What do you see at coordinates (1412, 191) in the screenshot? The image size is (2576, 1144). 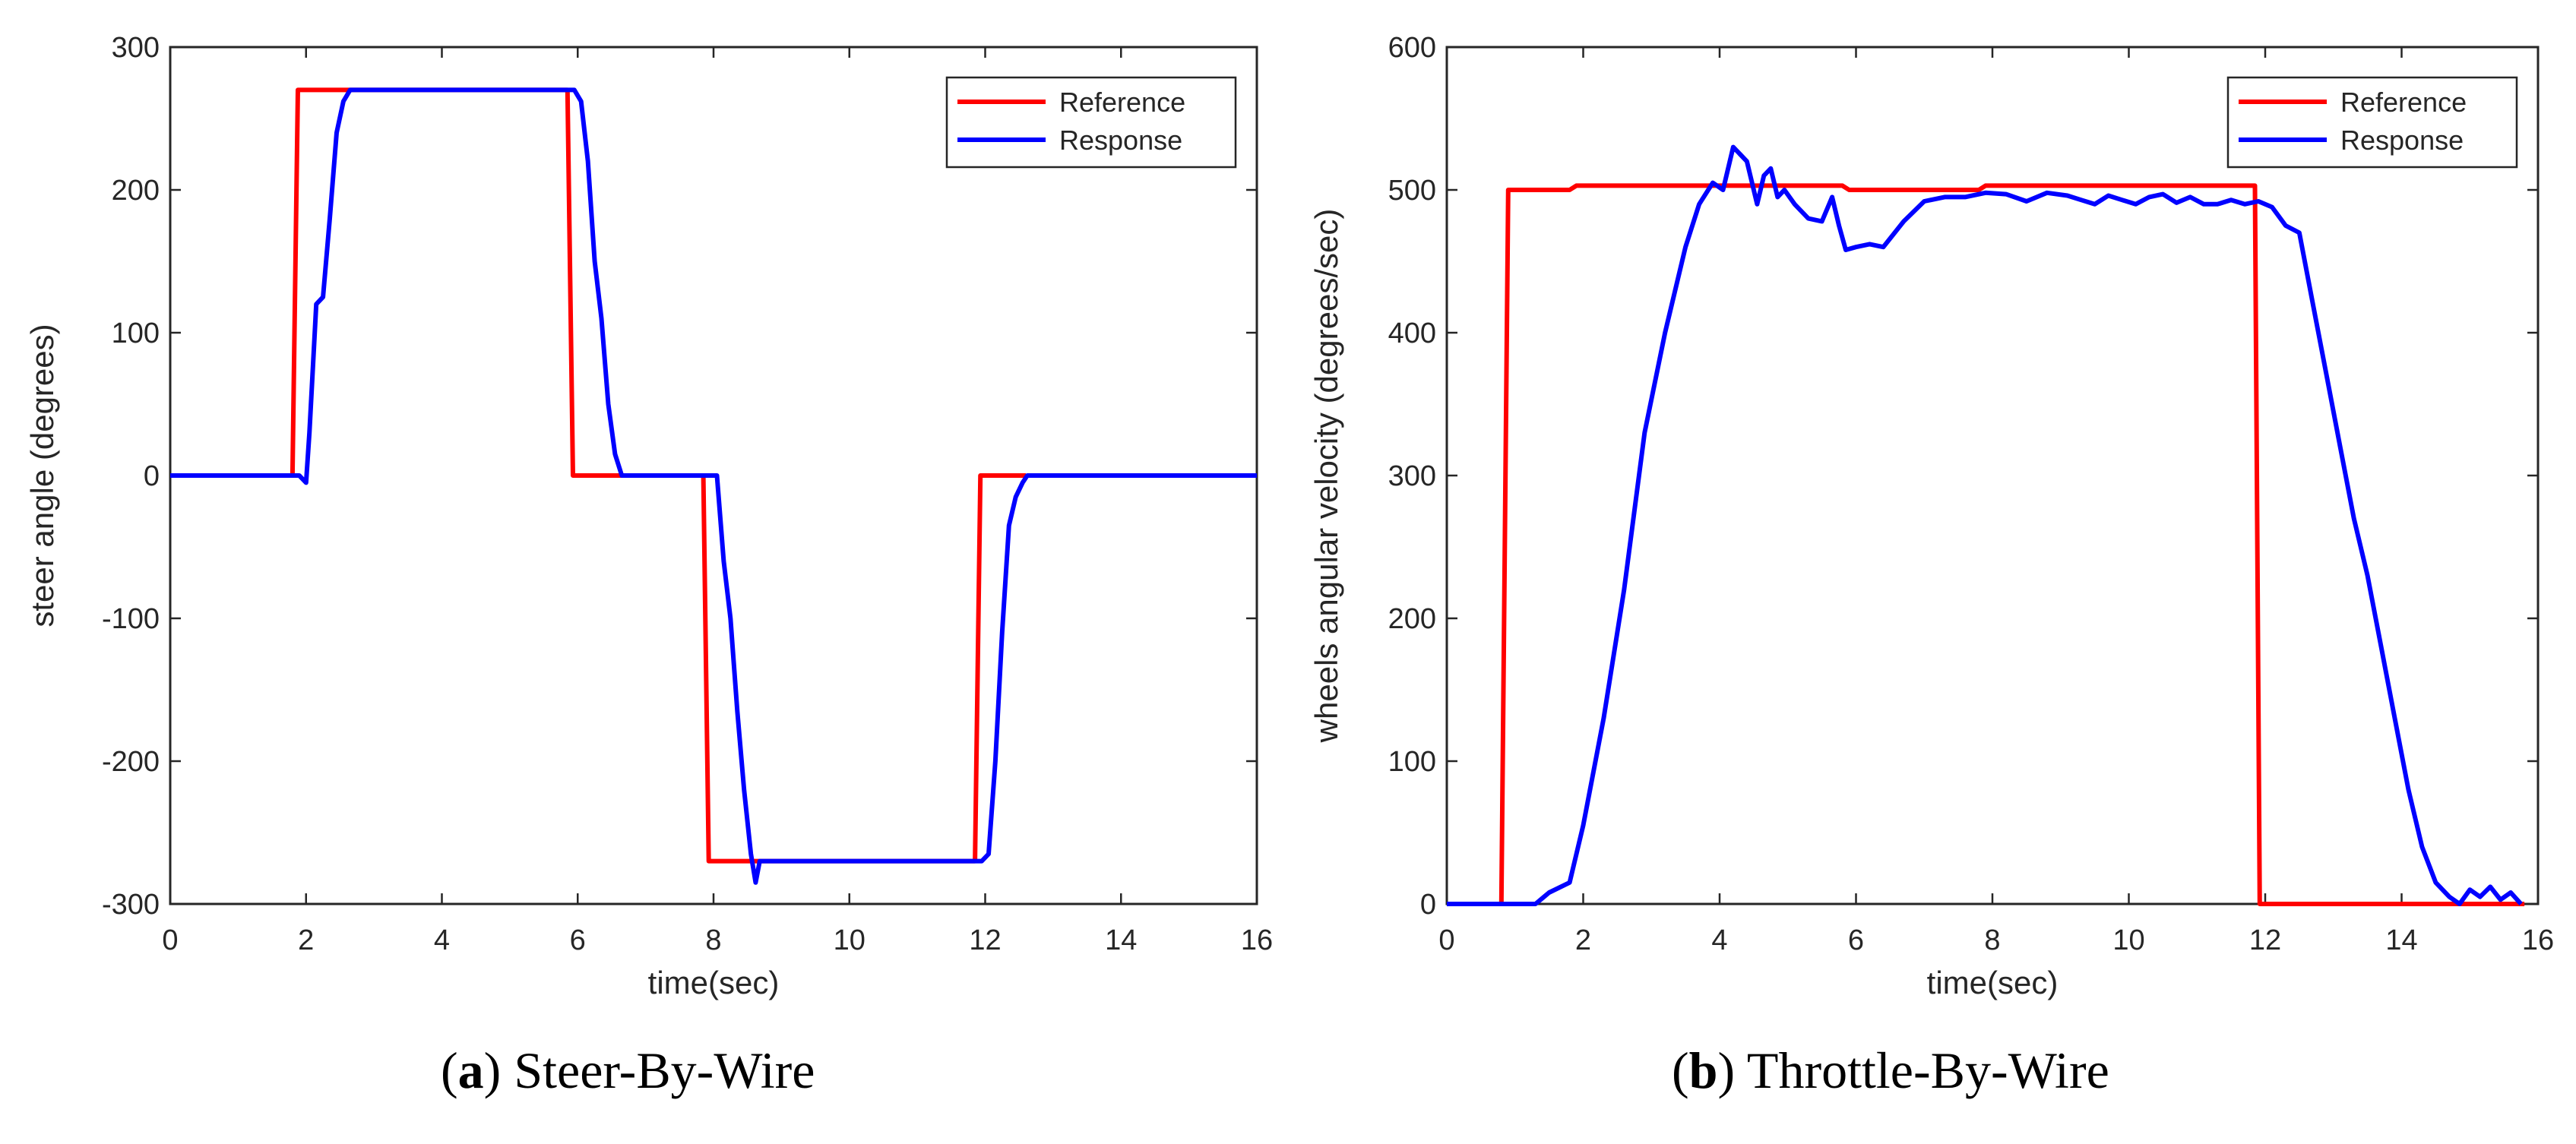 I see `y-tick-label: 500` at bounding box center [1412, 191].